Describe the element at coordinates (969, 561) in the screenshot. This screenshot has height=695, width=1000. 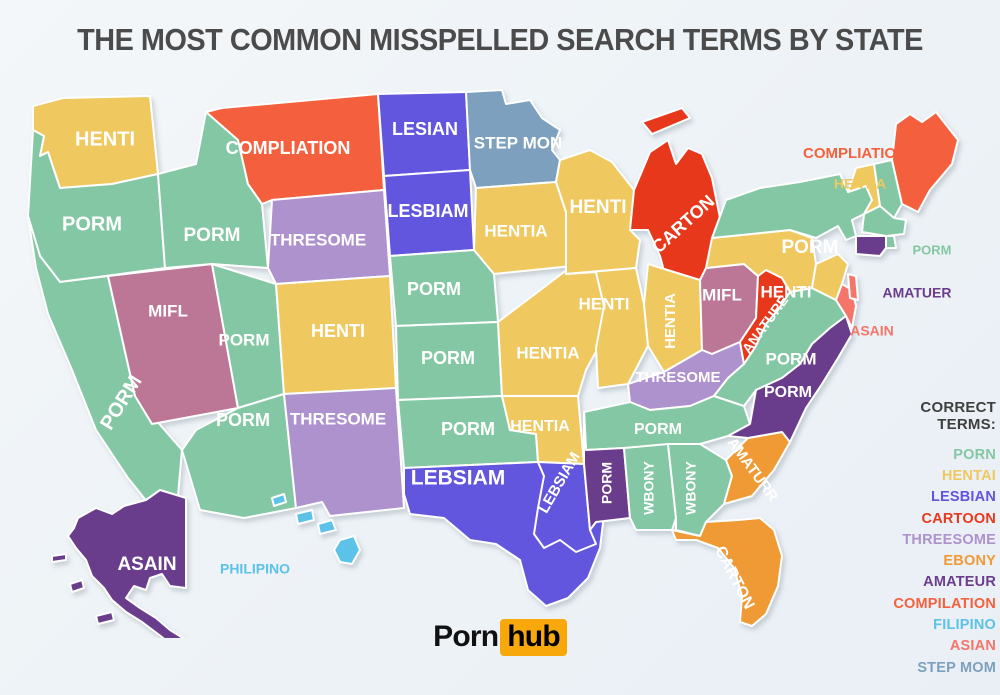
I see `legend-item-ebony: EBONY` at that location.